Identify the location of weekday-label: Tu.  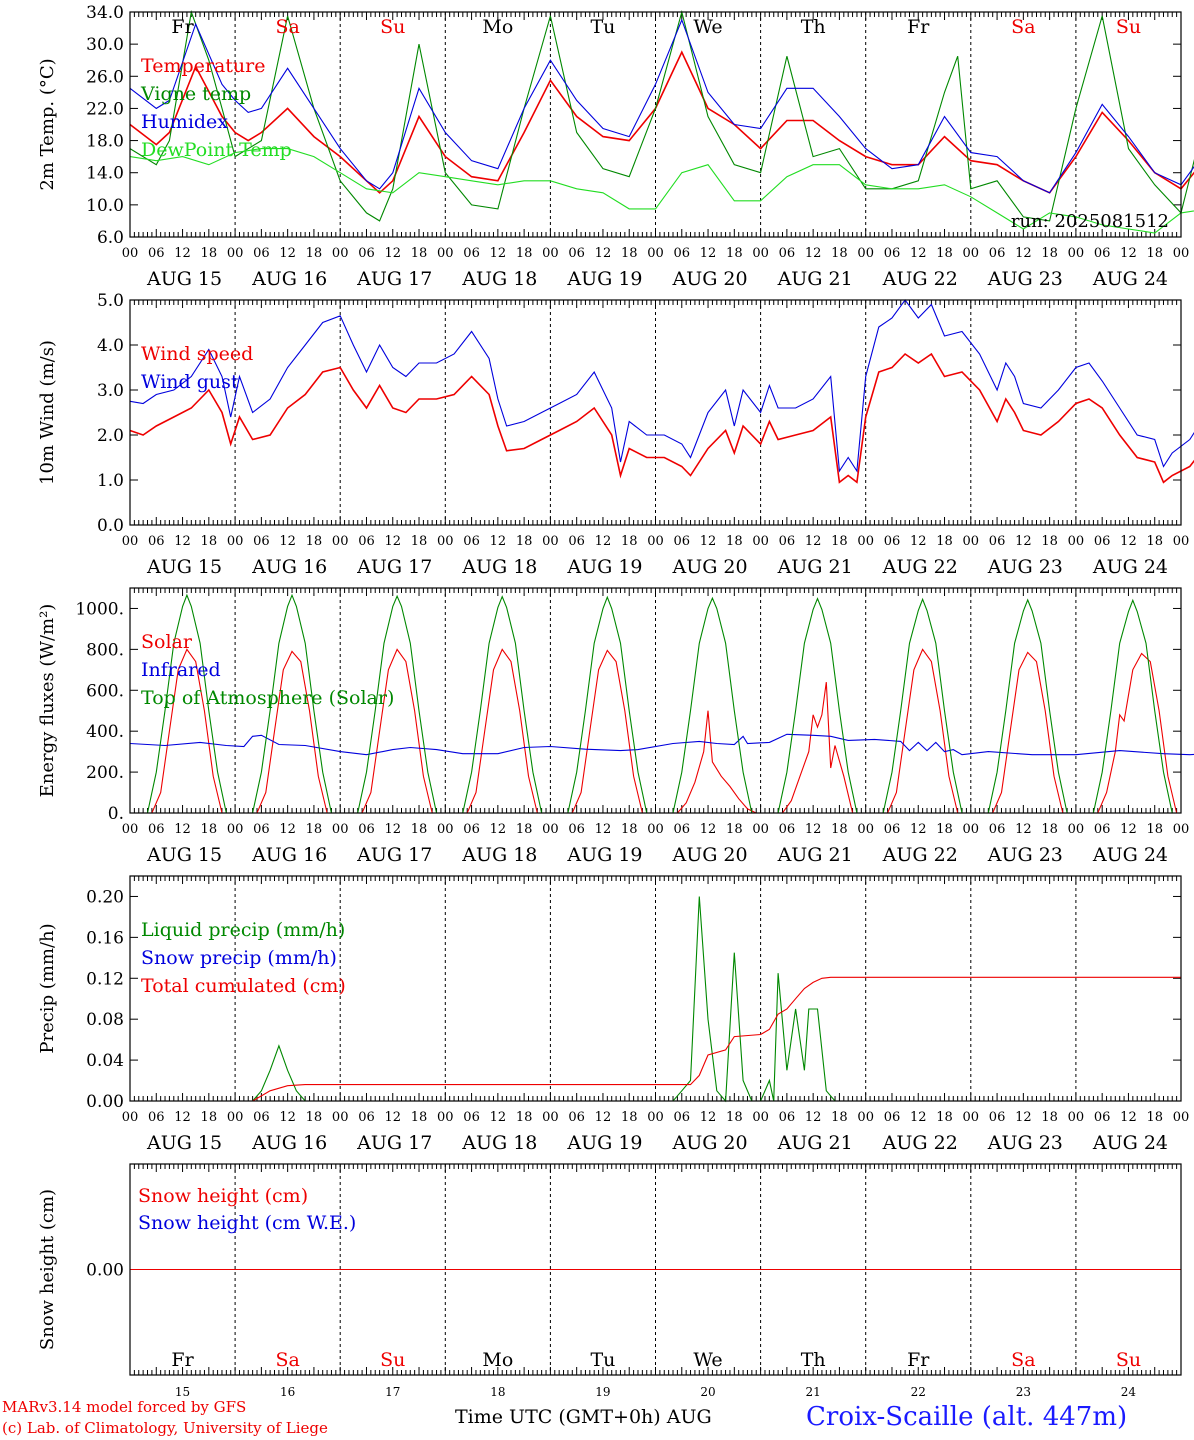
(602, 27).